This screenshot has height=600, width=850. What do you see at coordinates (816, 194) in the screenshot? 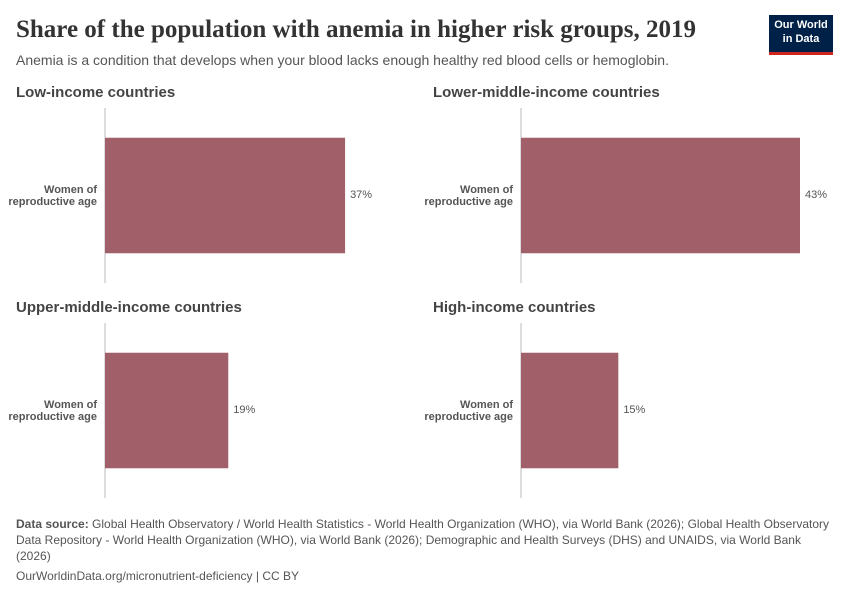
I see `value-label: 43%` at bounding box center [816, 194].